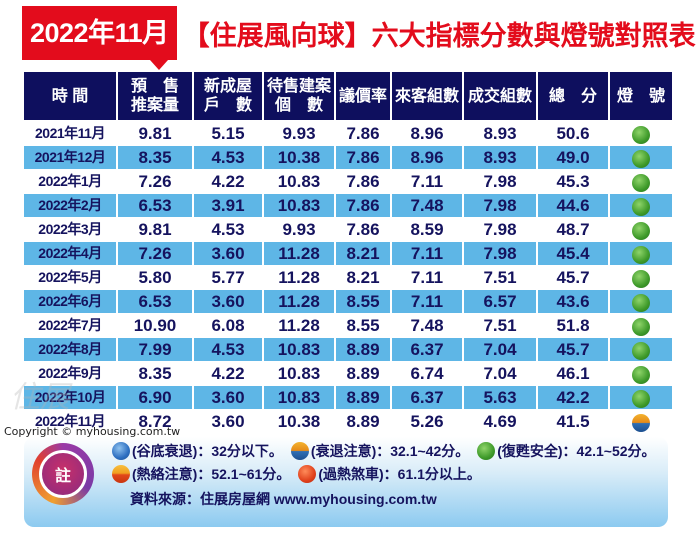  What do you see at coordinates (155, 397) in the screenshot?
I see `cell-presale: 6.90` at bounding box center [155, 397].